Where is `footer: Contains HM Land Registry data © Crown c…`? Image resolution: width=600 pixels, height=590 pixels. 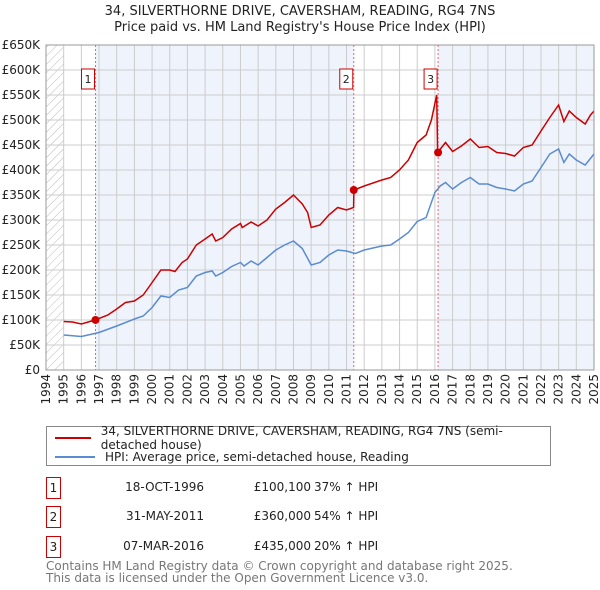 footer: Contains HM Land Registry data © Crown c… is located at coordinates (279, 572).